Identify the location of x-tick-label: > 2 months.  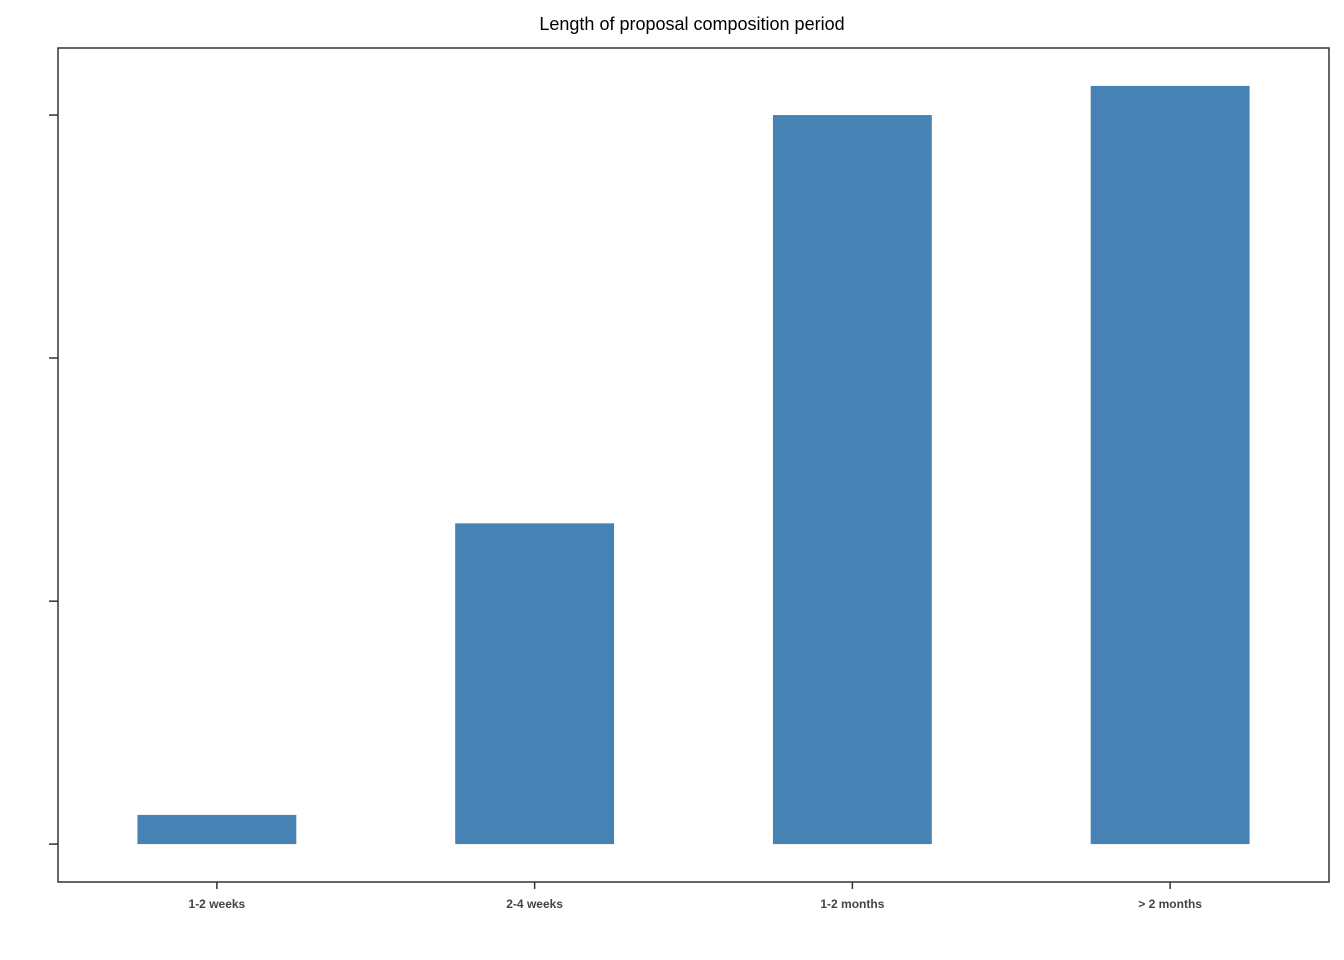
(1170, 904).